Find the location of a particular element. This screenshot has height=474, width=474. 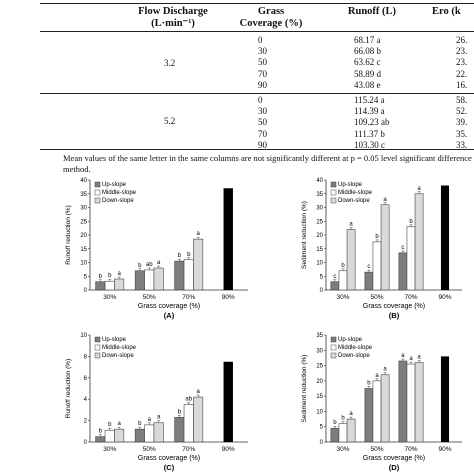

x-axis-label: Grass coverage (%) is located at coordinates (169, 306).